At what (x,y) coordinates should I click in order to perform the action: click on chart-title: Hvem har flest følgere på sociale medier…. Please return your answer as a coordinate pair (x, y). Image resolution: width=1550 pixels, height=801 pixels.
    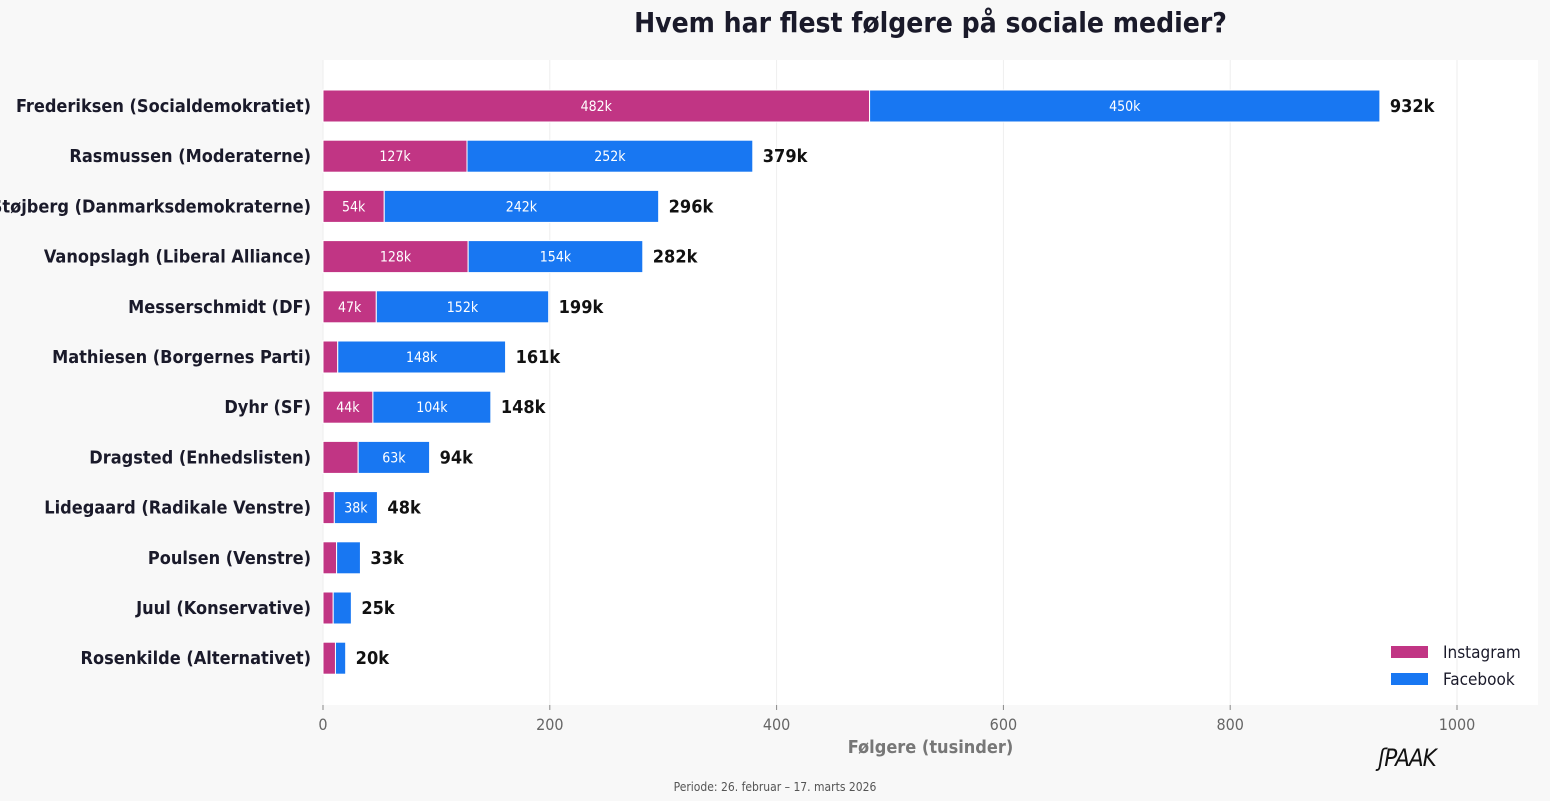
    Looking at the image, I should click on (930, 22).